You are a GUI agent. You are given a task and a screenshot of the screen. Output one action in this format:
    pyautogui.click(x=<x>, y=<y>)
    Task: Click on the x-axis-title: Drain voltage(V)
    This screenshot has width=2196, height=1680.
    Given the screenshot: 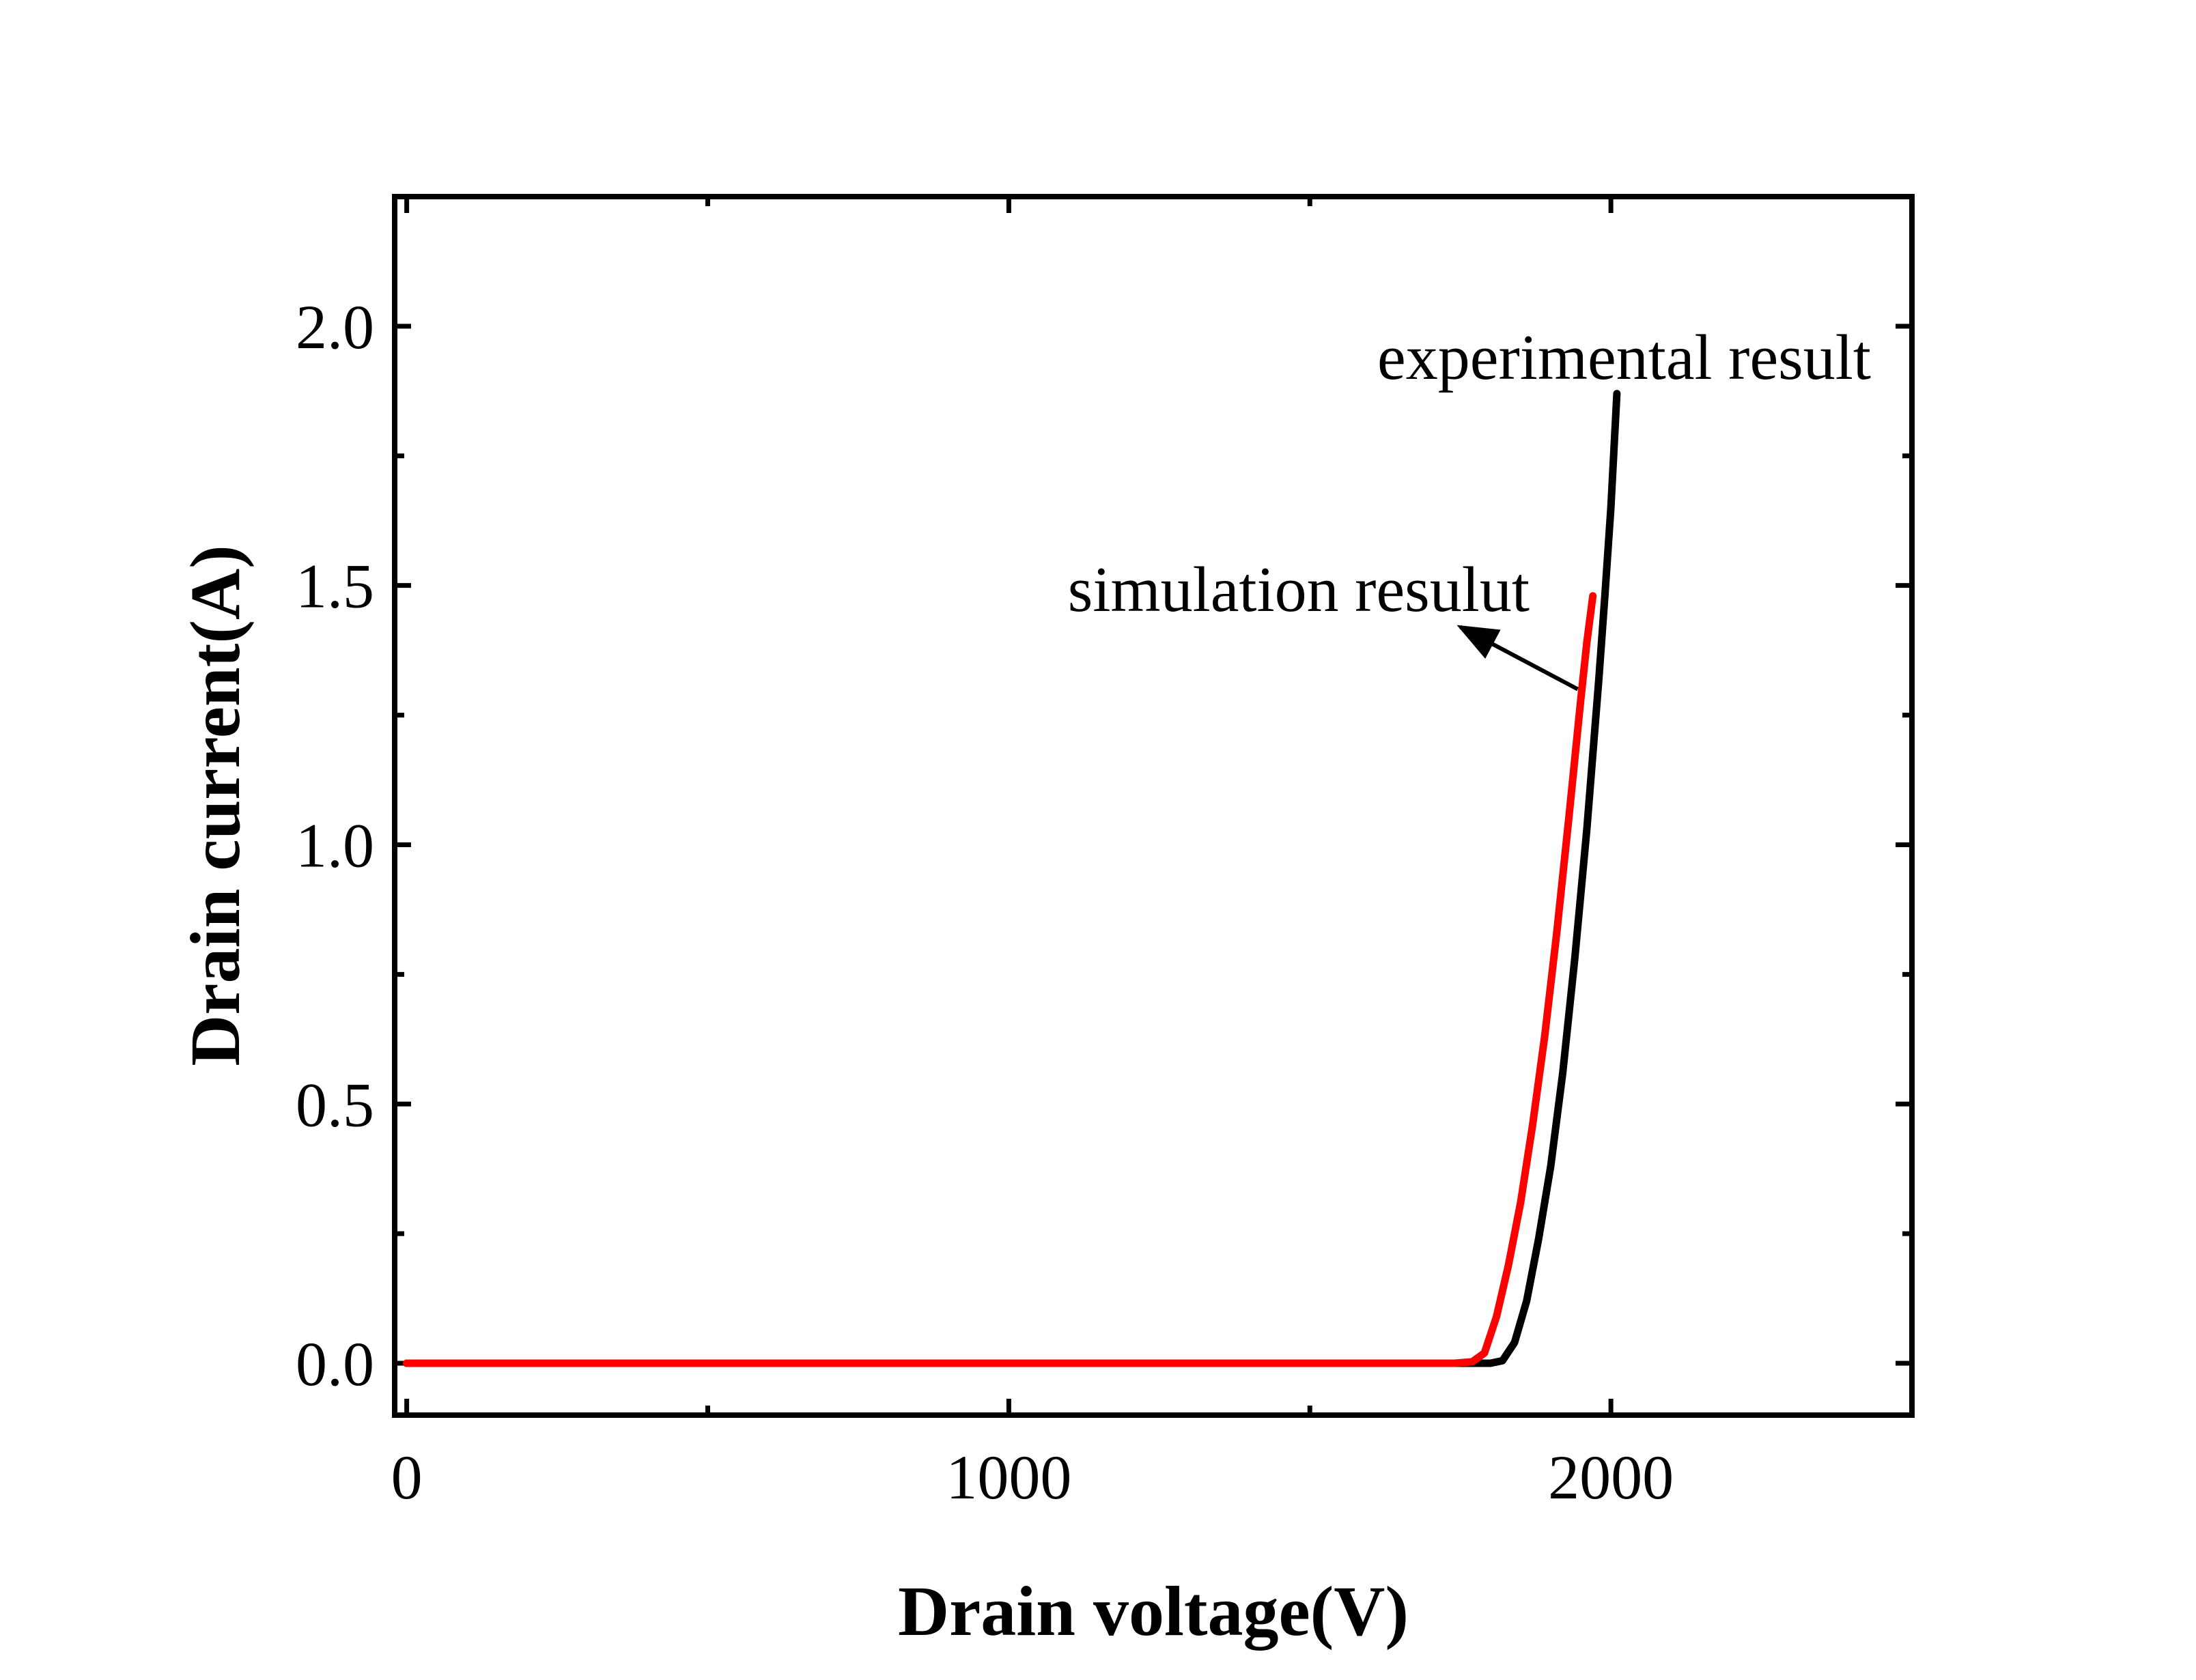 What is the action you would take?
    pyautogui.click(x=1154, y=1611)
    